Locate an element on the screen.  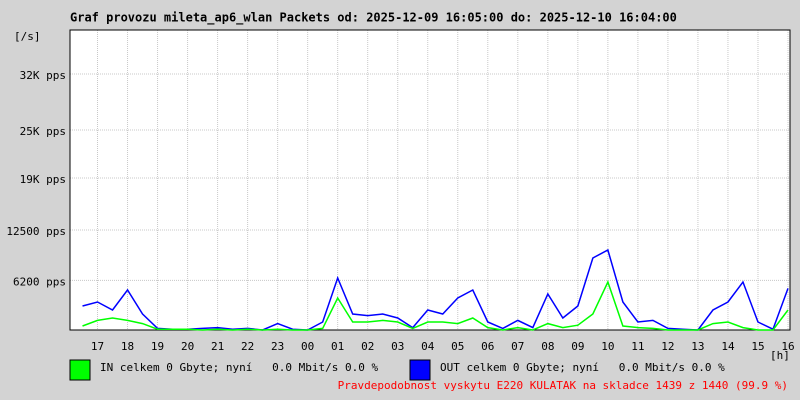
x-tick-label: 05 is located at coordinates (457, 346).